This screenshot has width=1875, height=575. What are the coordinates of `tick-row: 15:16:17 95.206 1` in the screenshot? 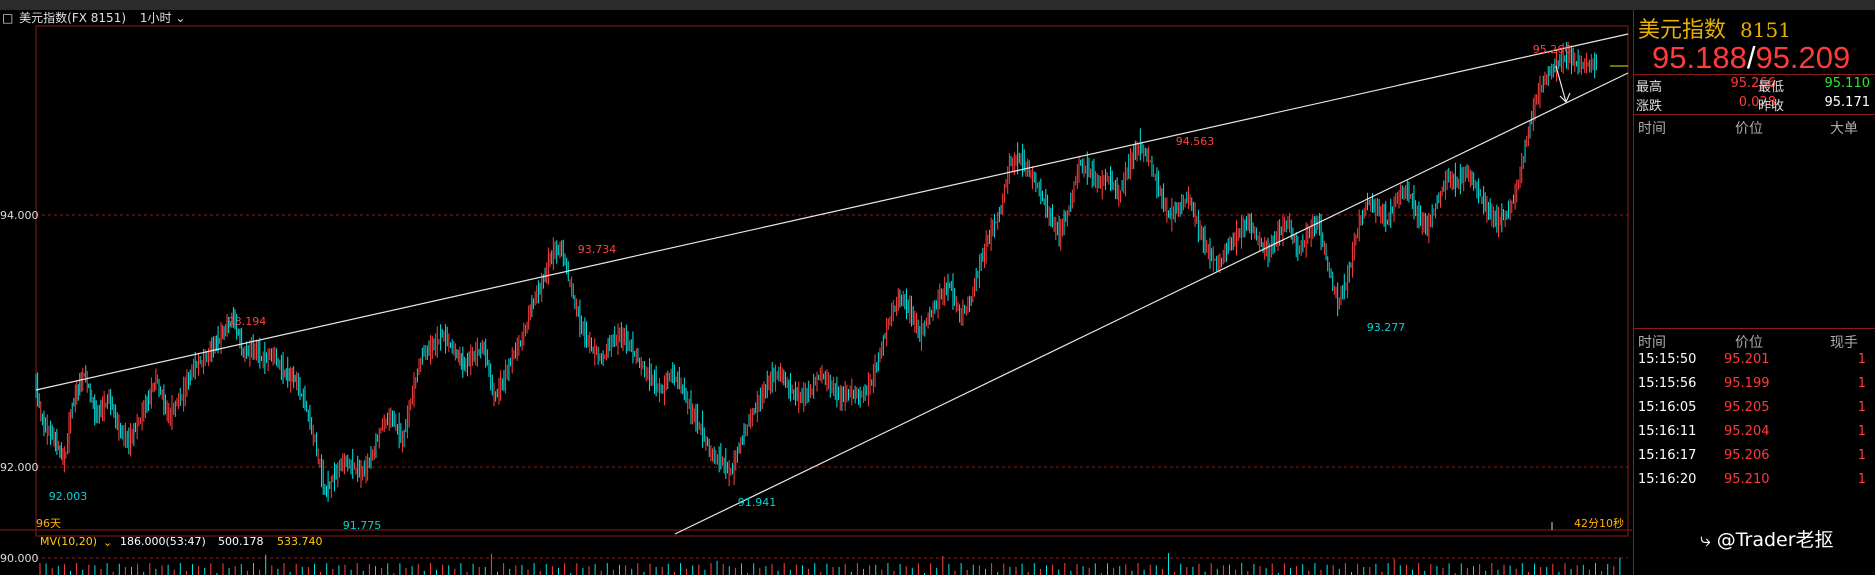 It's located at (1754, 456).